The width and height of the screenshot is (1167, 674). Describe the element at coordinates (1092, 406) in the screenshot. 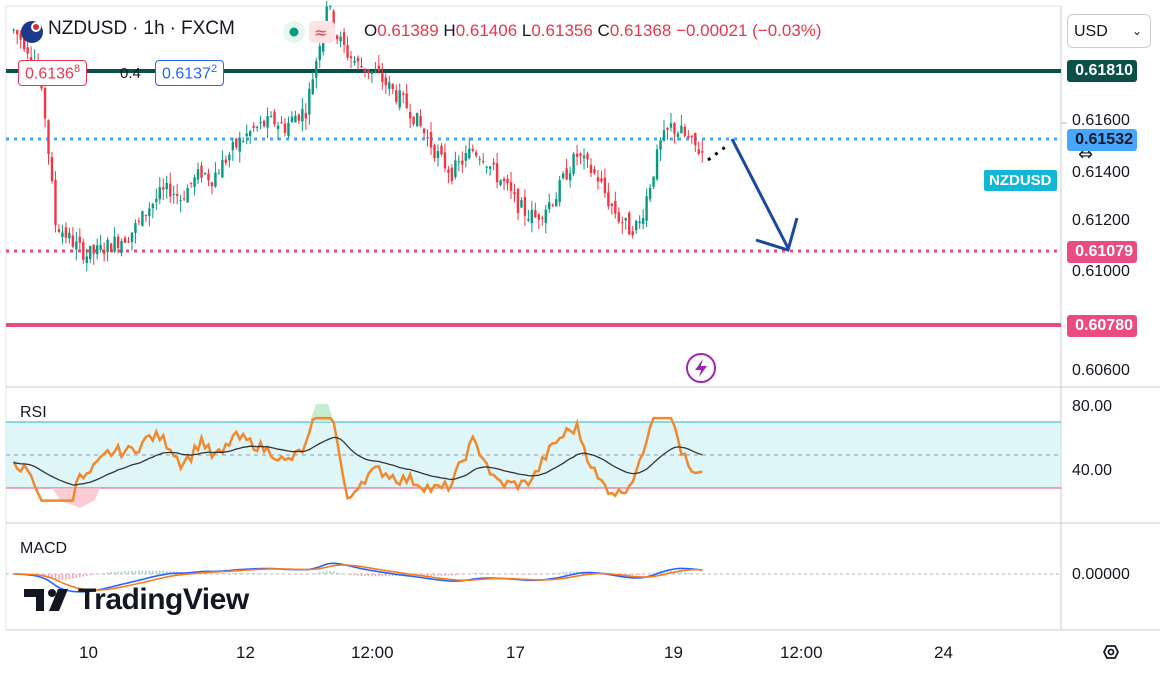

I see `rsi-tick: 80.00` at that location.